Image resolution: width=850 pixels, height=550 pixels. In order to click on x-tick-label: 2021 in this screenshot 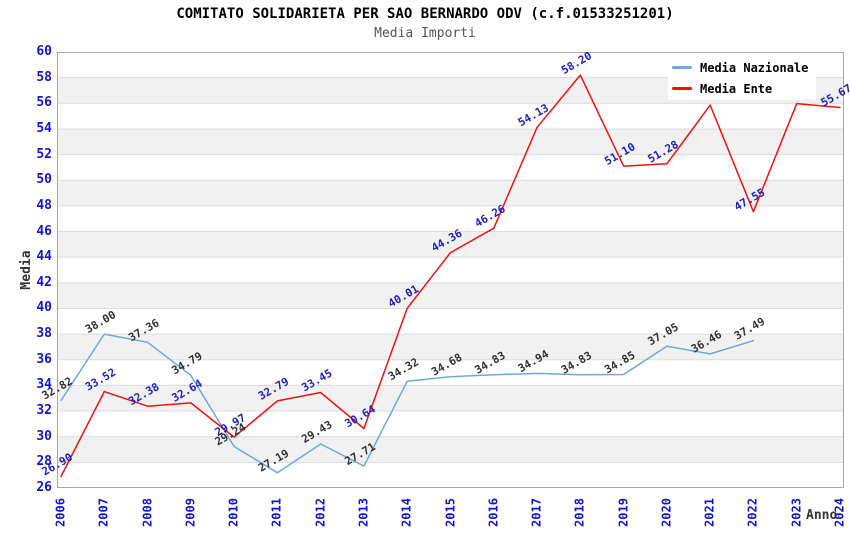, I will do `click(709, 512)`.